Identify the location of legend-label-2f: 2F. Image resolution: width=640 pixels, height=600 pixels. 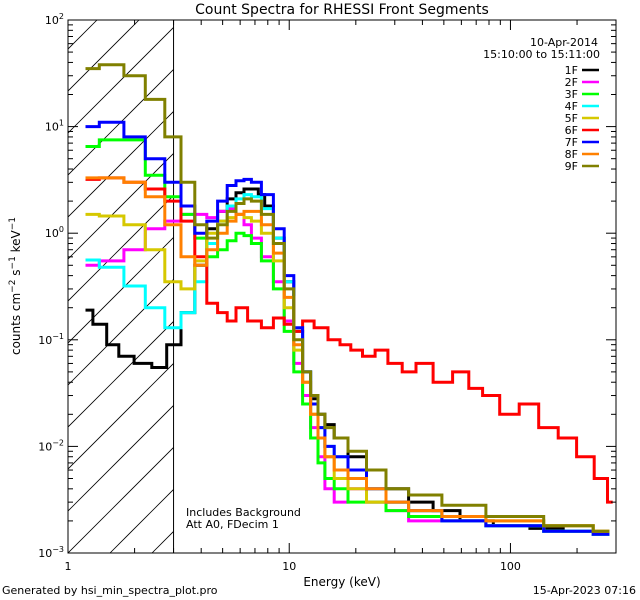
(571, 82).